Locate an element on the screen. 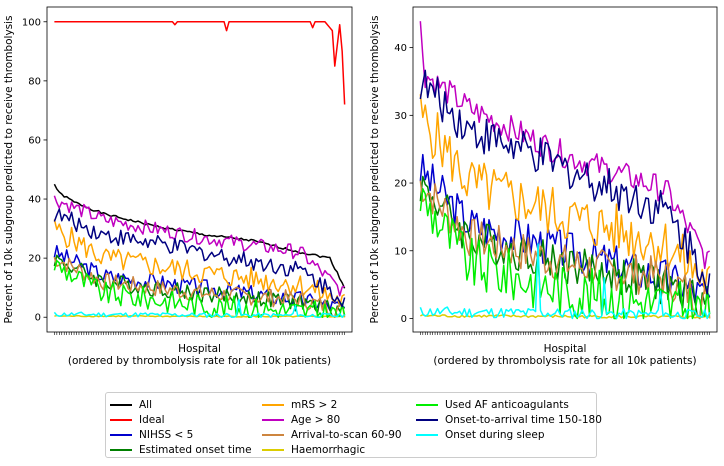 Image resolution: width=724 pixels, height=466 pixels. legend-entry-onset-to-arrival-time-150-180: Onset-to-arrival time 150-180 is located at coordinates (509, 419).